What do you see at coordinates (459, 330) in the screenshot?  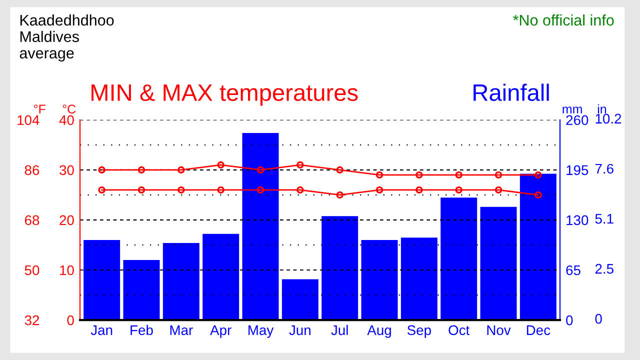 I see `x-tick-label: Oct` at bounding box center [459, 330].